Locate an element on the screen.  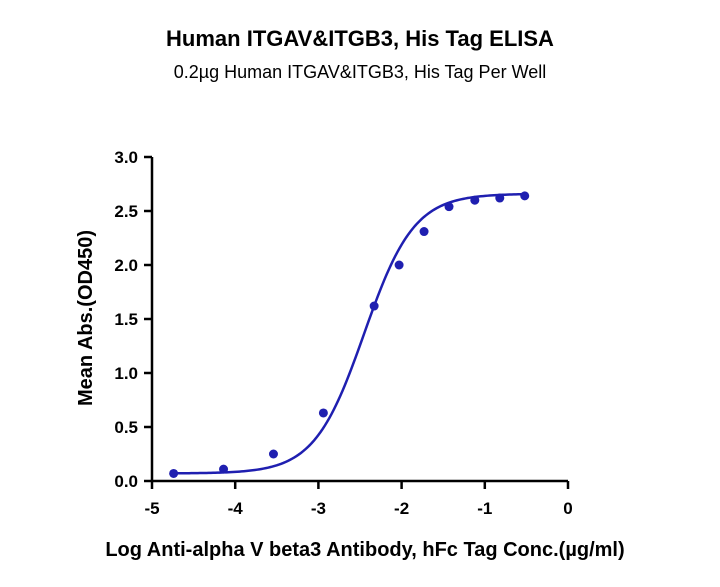
x-tick-label: -3 is located at coordinates (318, 508).